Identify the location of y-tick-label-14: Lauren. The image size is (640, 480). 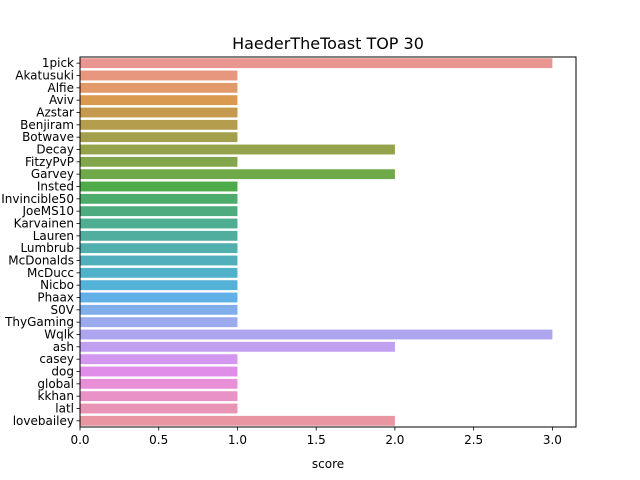
(53, 236).